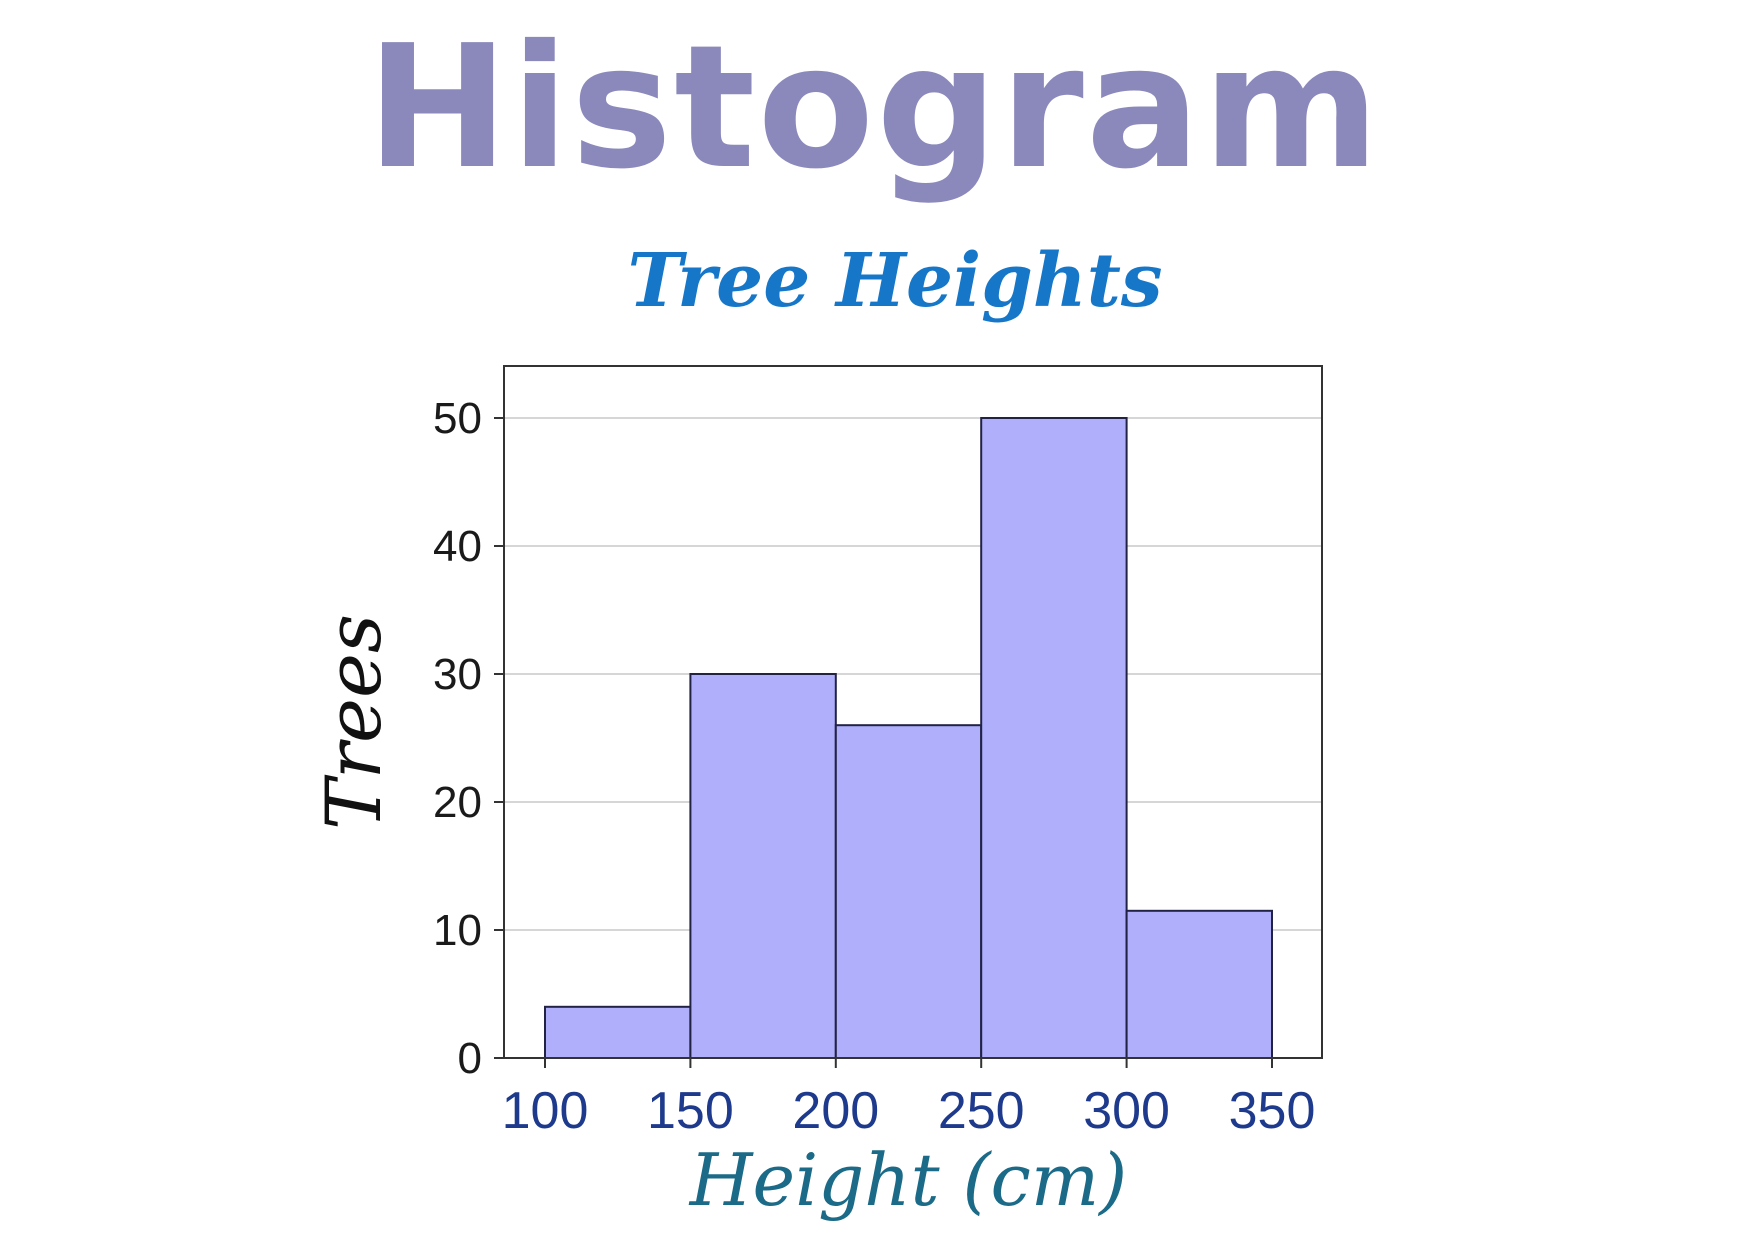 Image resolution: width=1748 pixels, height=1240 pixels. Describe the element at coordinates (981, 1111) in the screenshot. I see `x-tick-label: 250` at that location.